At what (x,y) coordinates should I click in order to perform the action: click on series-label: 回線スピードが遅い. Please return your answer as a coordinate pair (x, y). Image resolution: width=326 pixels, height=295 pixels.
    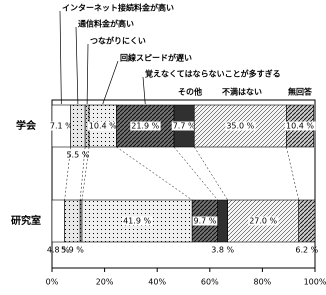
    Looking at the image, I should click on (156, 58).